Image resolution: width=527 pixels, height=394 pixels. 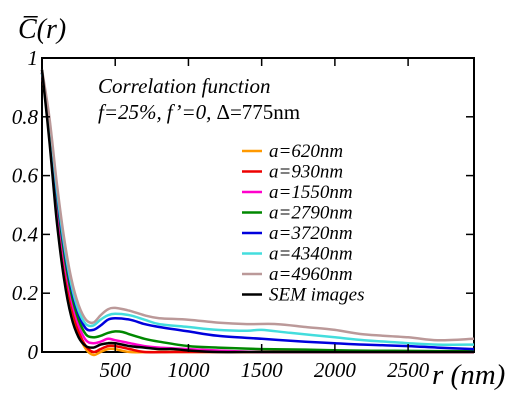 What do you see at coordinates (189, 112) in the screenshot?
I see `annotation-fprime: f’=0,` at bounding box center [189, 112].